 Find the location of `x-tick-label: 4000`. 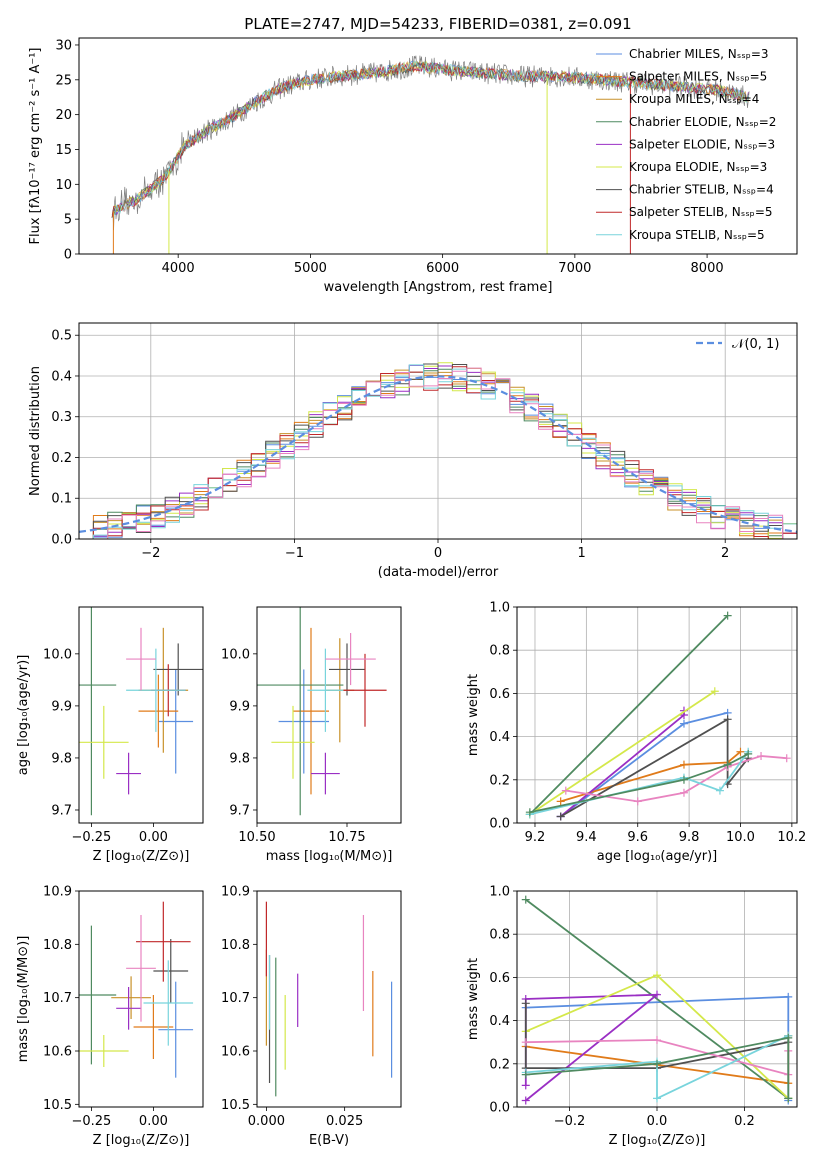

x-tick-label: 4000 is located at coordinates (178, 268).